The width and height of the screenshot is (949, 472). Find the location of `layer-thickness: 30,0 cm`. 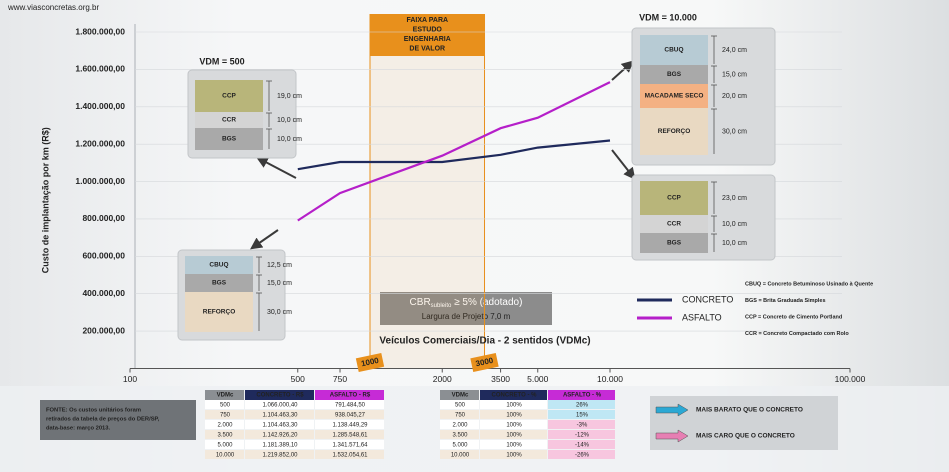

layer-thickness: 30,0 cm is located at coordinates (279, 312).